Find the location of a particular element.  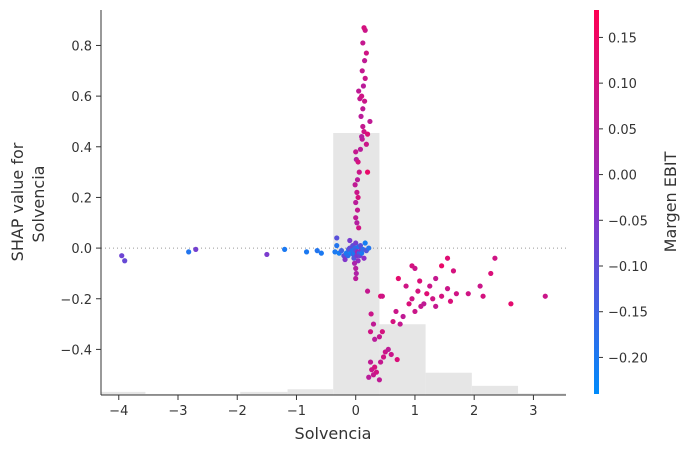

y-axis-label-line-2: Solvencia is located at coordinates (38, 204).